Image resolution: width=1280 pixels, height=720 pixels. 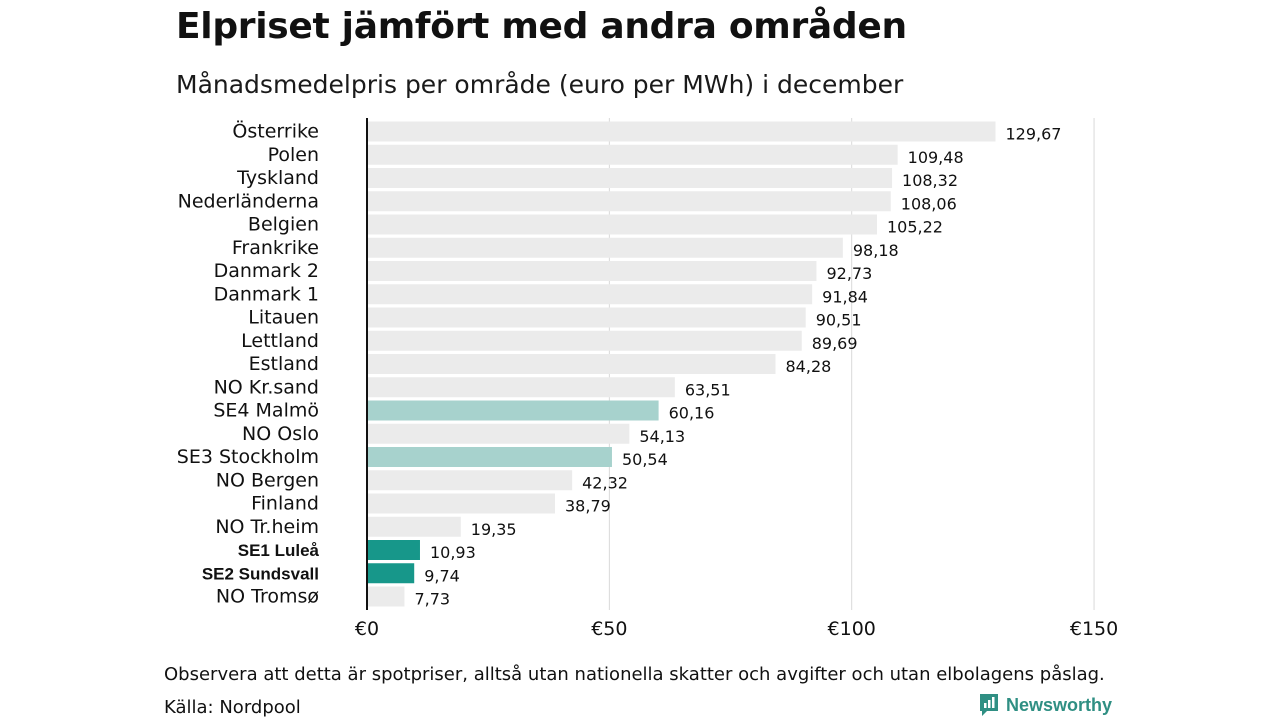 What do you see at coordinates (267, 527) in the screenshot?
I see `category-label: NO Tr.heim` at bounding box center [267, 527].